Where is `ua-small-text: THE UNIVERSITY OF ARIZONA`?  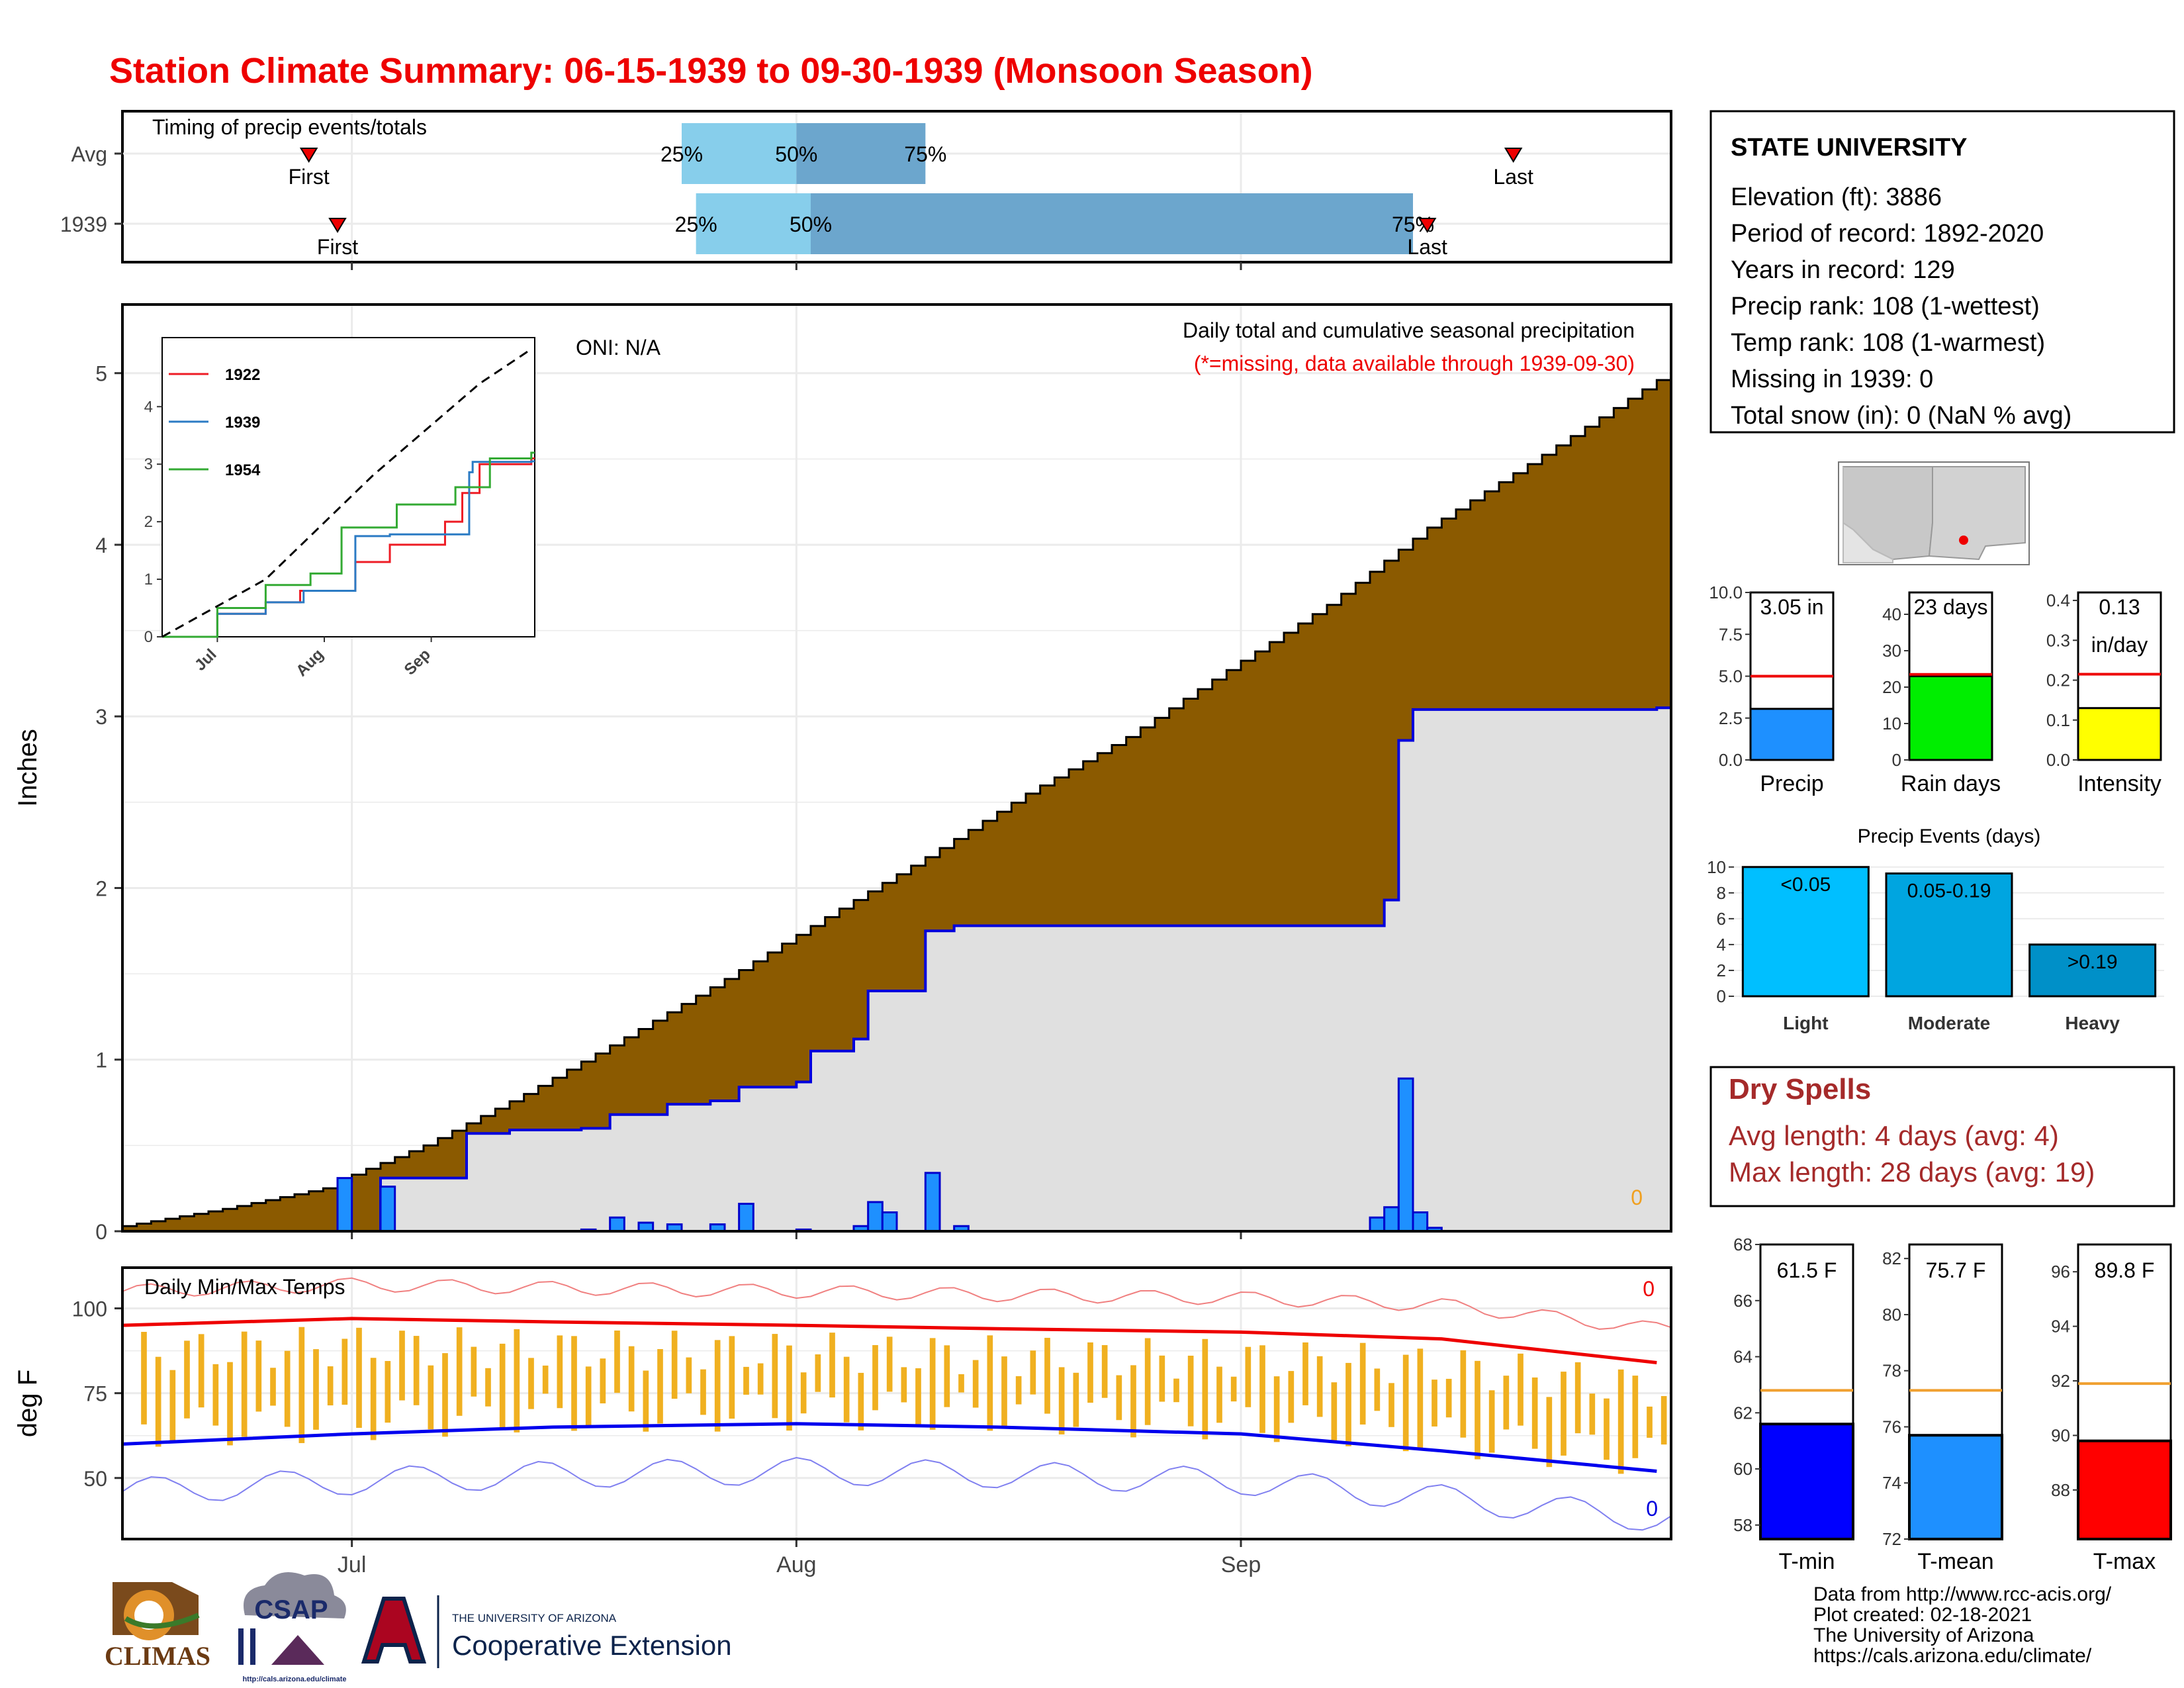 ua-small-text: THE UNIVERSITY OF ARIZONA is located at coordinates (534, 1618).